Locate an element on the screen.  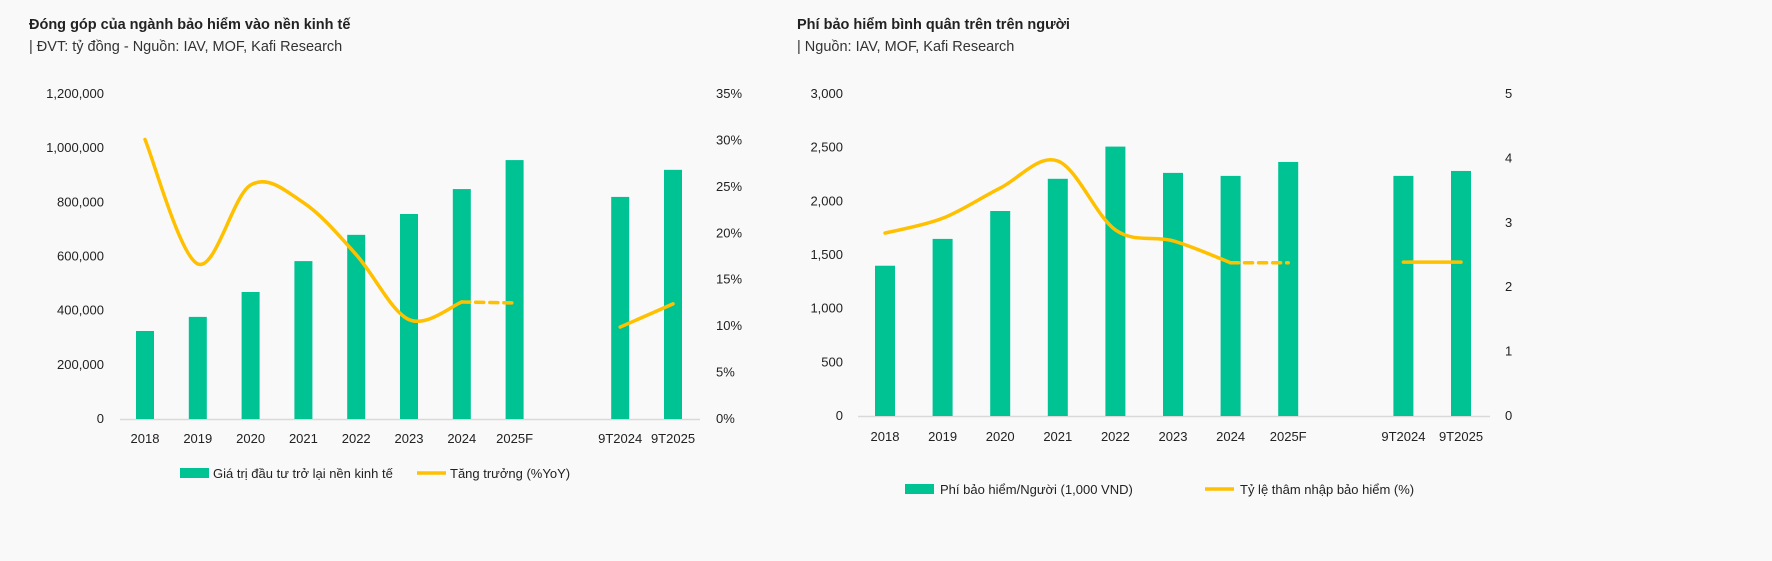
y-left-tick-label: 1,500 is located at coordinates (826, 254).